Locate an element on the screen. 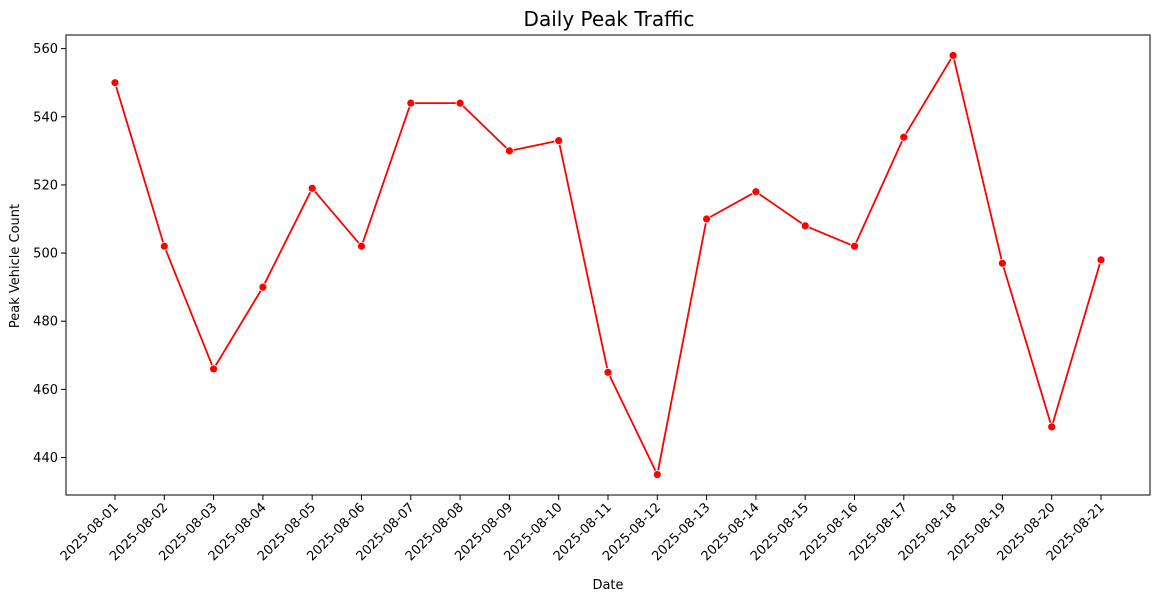 Image resolution: width=1160 pixels, height=602 pixels. y-tick-label: 500 is located at coordinates (45, 254).